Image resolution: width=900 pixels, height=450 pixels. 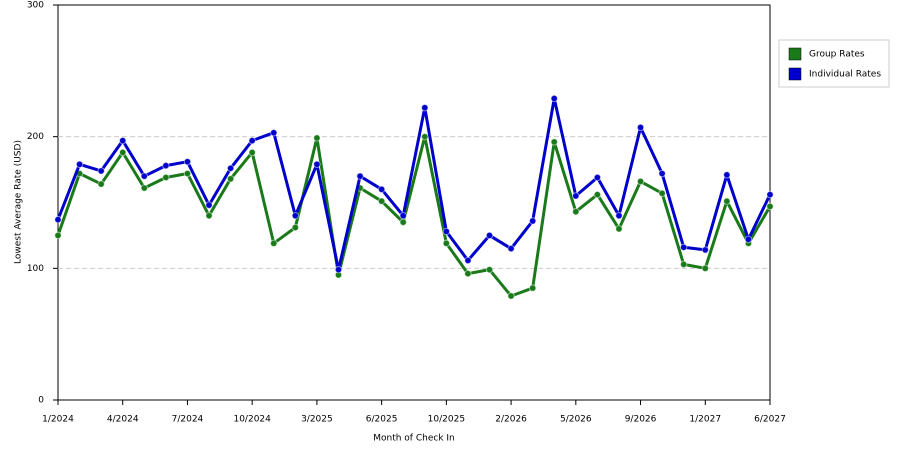 What do you see at coordinates (123, 420) in the screenshot?
I see `x-tick-label: 4/2024` at bounding box center [123, 420].